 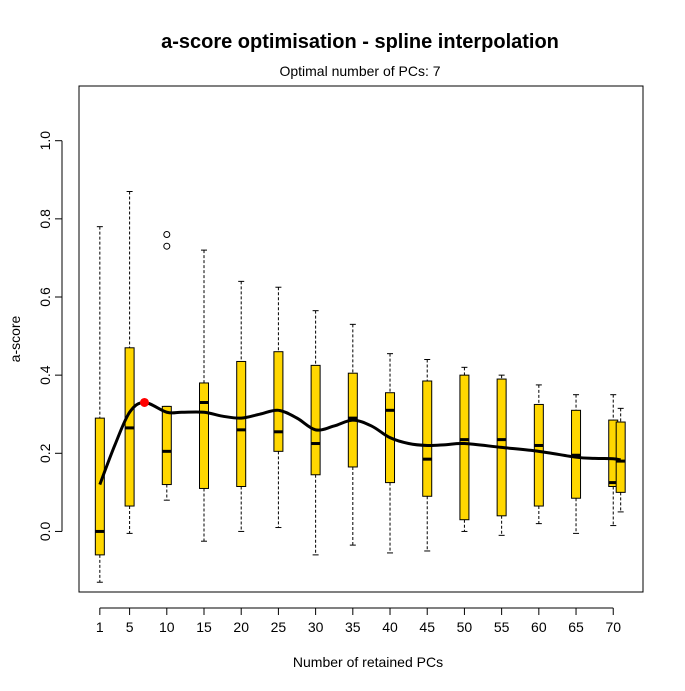 I want to click on x-tick-label: 15, so click(x=204, y=627).